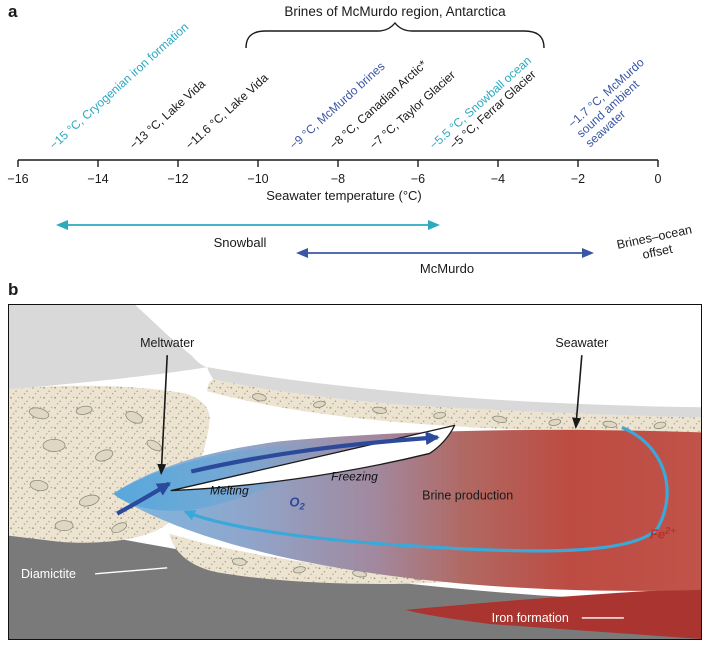 Image resolution: width=710 pixels, height=647 pixels. What do you see at coordinates (257, 179) in the screenshot?
I see `svg-text: −10` at bounding box center [257, 179].